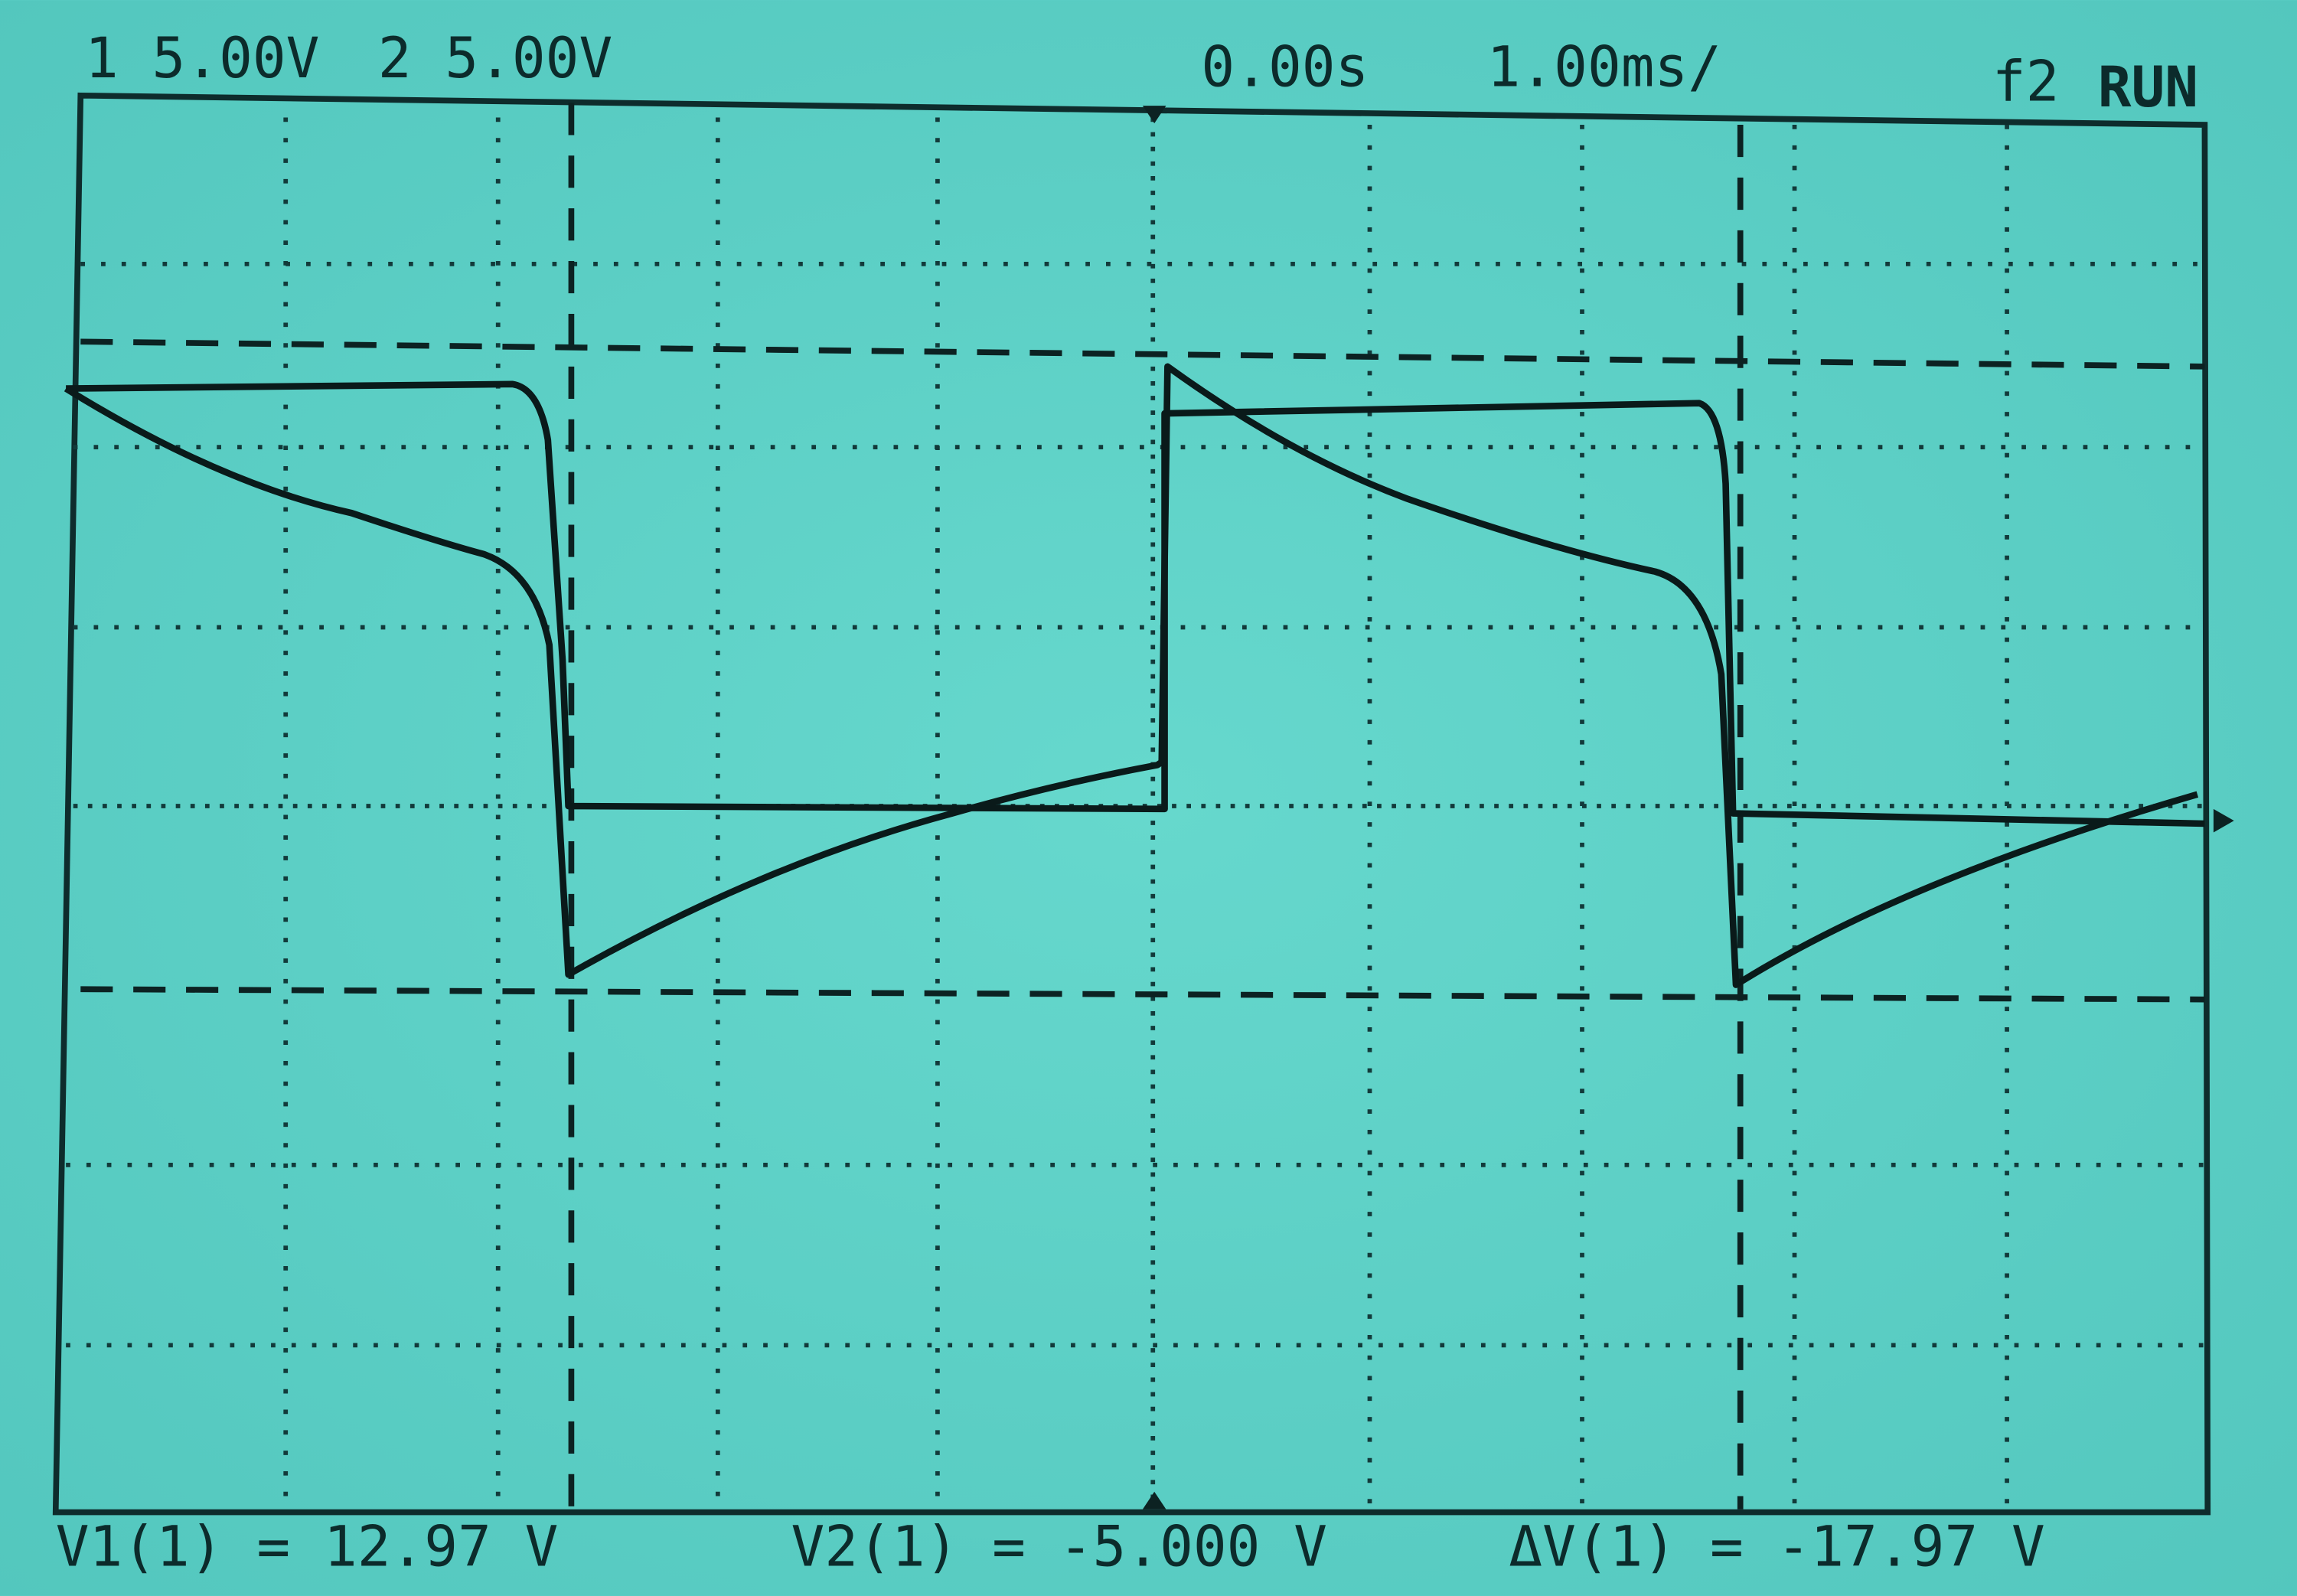  Describe the element at coordinates (2148, 87) in the screenshot. I see `run-status: RUN` at that location.